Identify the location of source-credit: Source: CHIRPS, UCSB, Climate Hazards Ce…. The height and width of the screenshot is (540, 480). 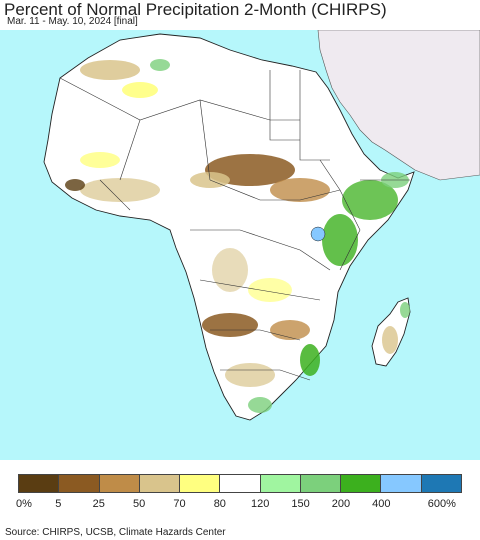
(115, 532).